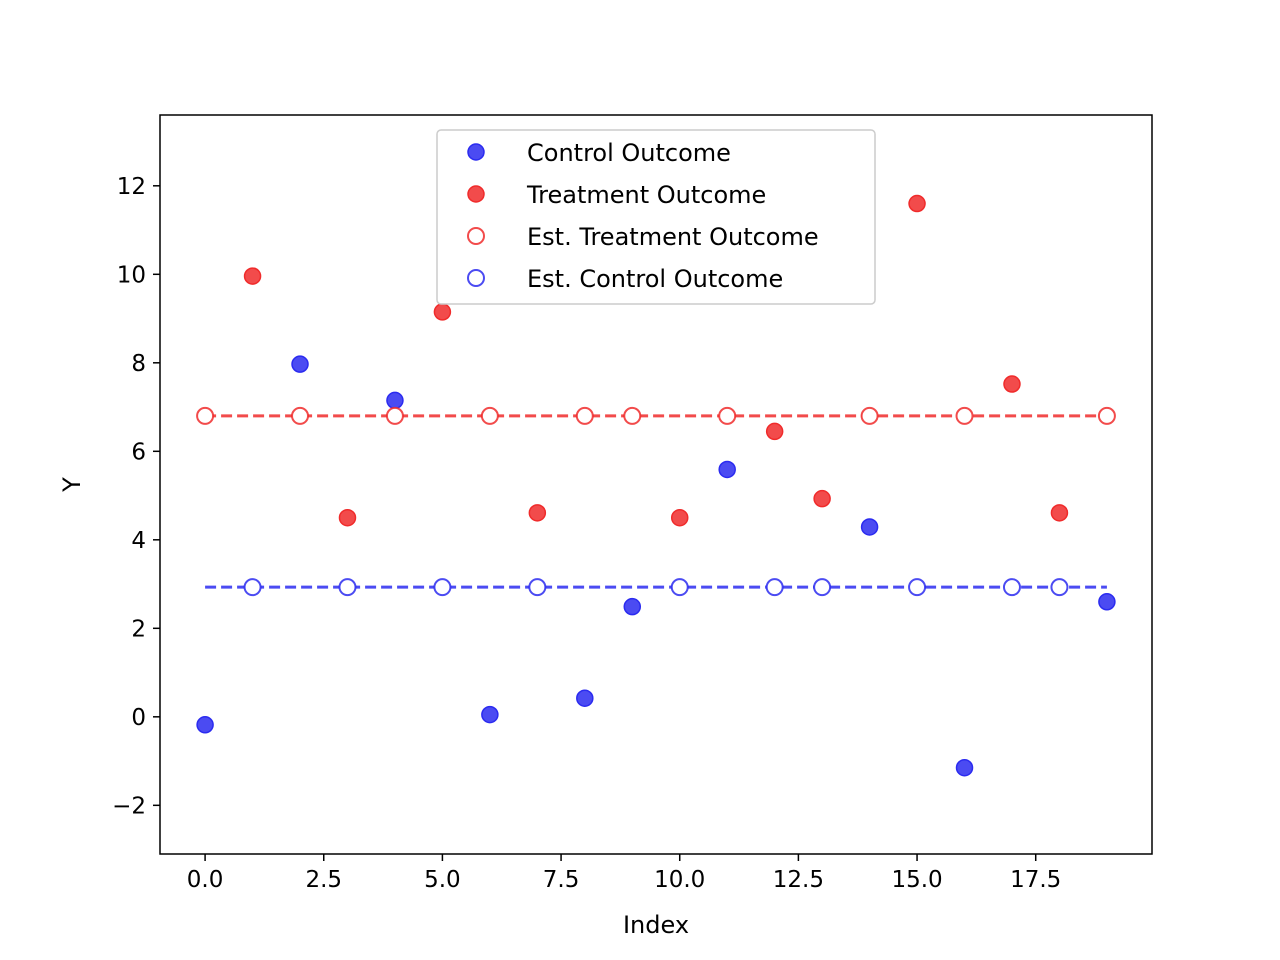 This screenshot has height=960, width=1280. Describe the element at coordinates (629, 153) in the screenshot. I see `legend-label-control-outcome: Control Outcome` at that location.